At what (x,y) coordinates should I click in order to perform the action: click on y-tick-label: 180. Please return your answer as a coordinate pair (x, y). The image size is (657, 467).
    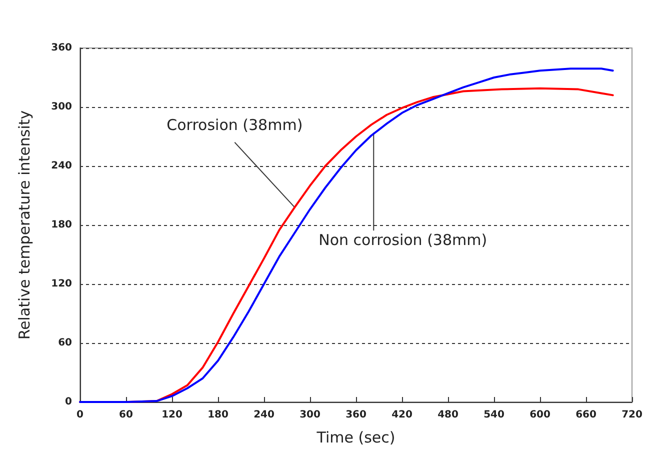
    Looking at the image, I should click on (61, 225).